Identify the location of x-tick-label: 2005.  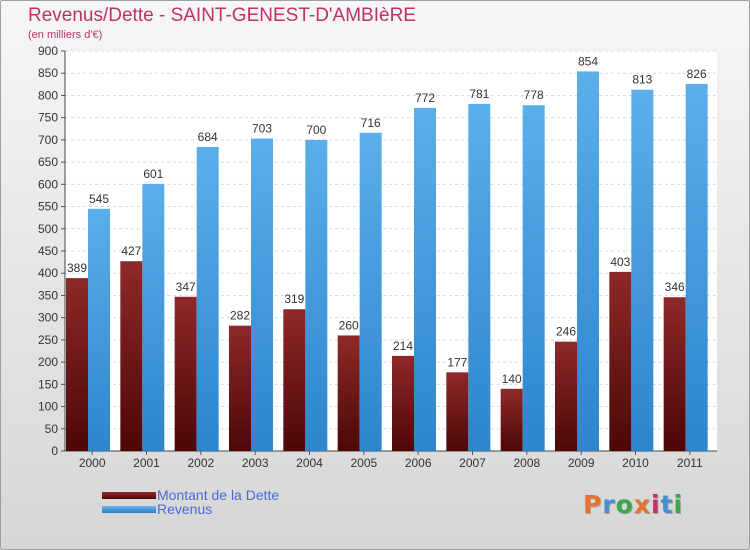
(363, 463).